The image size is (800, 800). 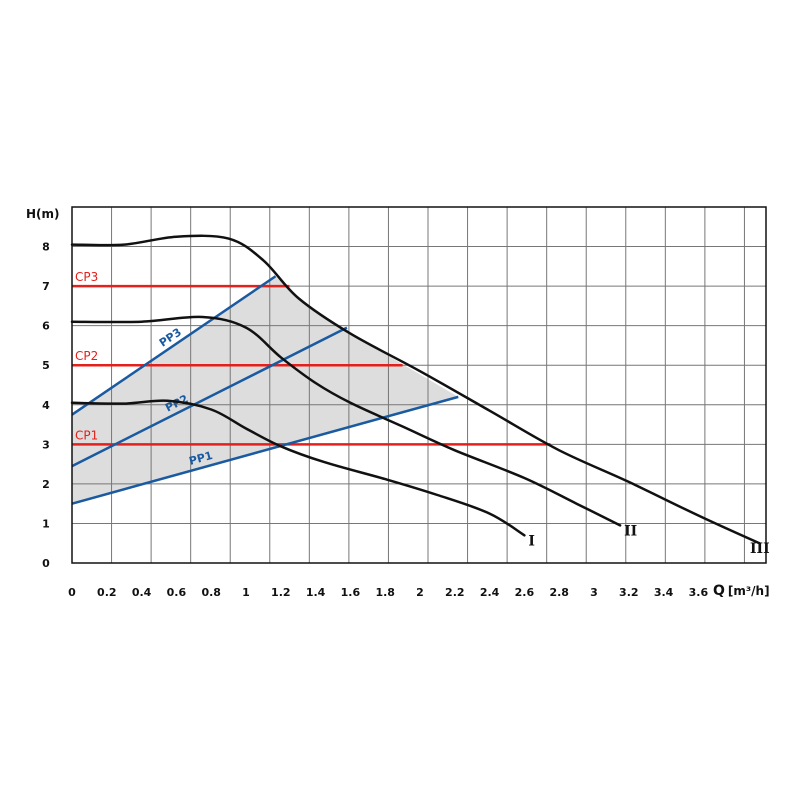 I want to click on y-tick-label: 6, so click(x=46, y=326).